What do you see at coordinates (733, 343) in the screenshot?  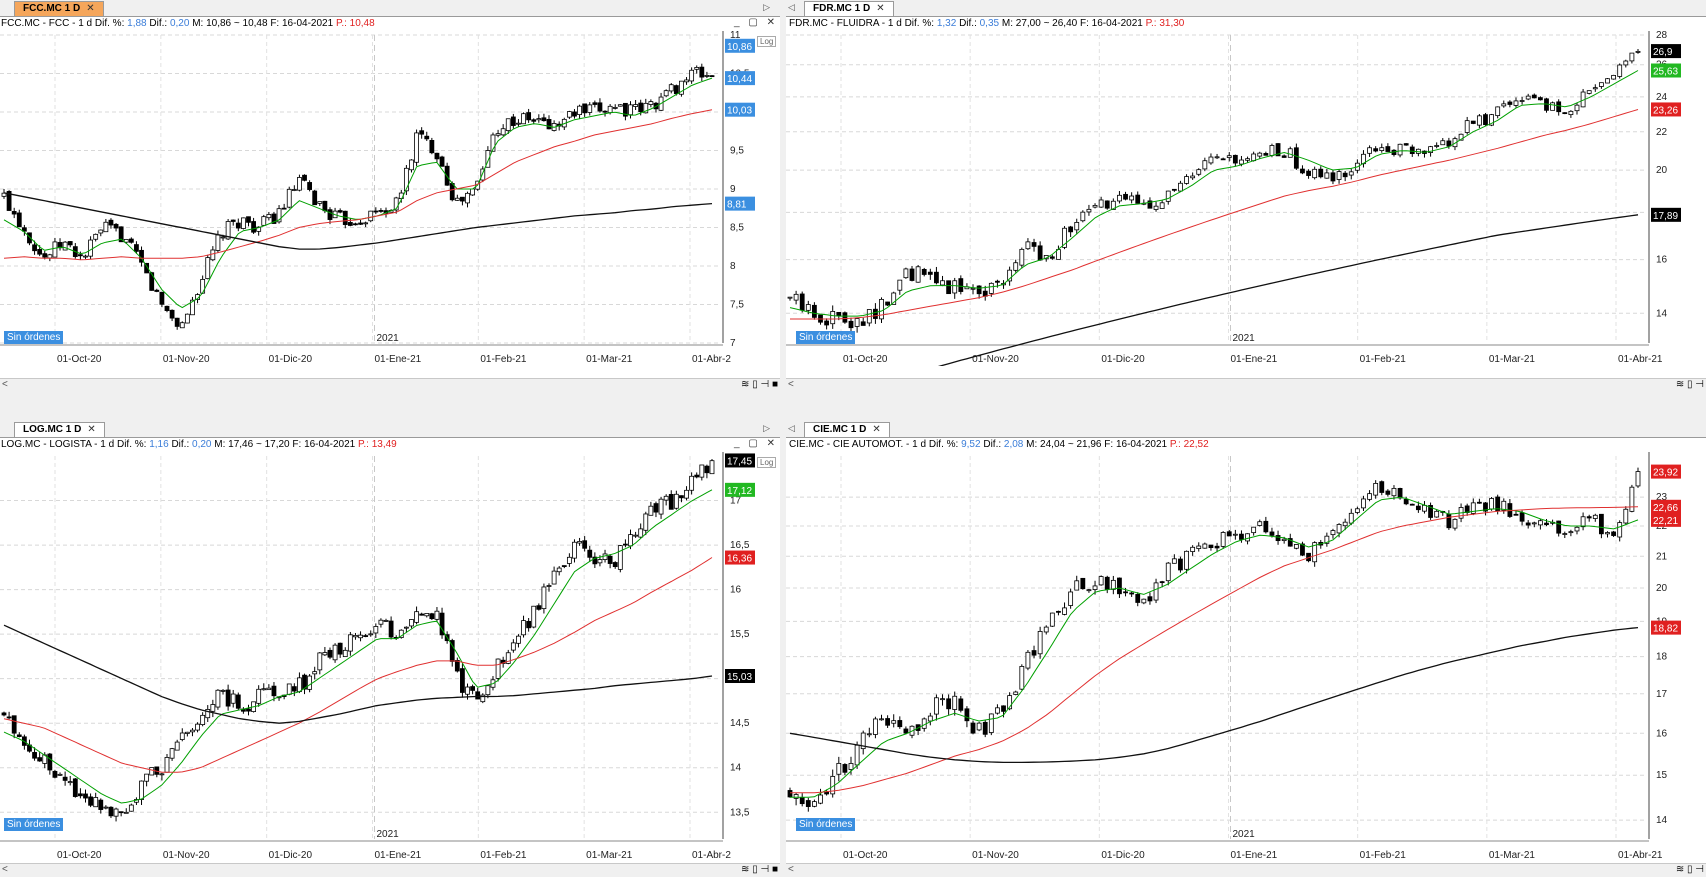 I see `y-tick-label: 7` at bounding box center [733, 343].